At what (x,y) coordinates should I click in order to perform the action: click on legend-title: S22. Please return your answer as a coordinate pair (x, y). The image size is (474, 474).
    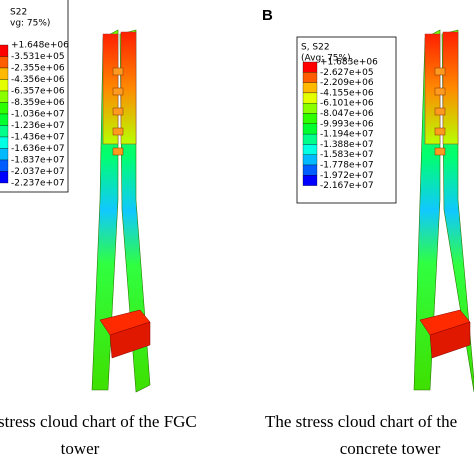
    Looking at the image, I should click on (18, 13).